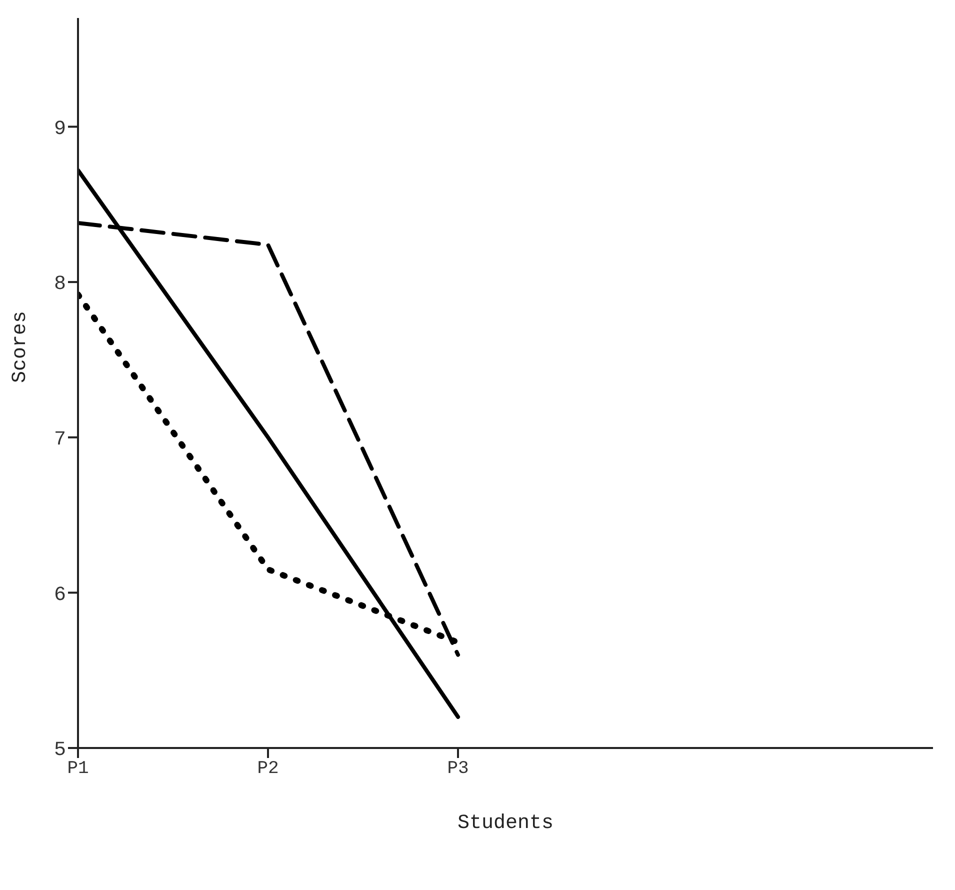 The image size is (955, 890). I want to click on y-tick-label: 9, so click(60, 129).